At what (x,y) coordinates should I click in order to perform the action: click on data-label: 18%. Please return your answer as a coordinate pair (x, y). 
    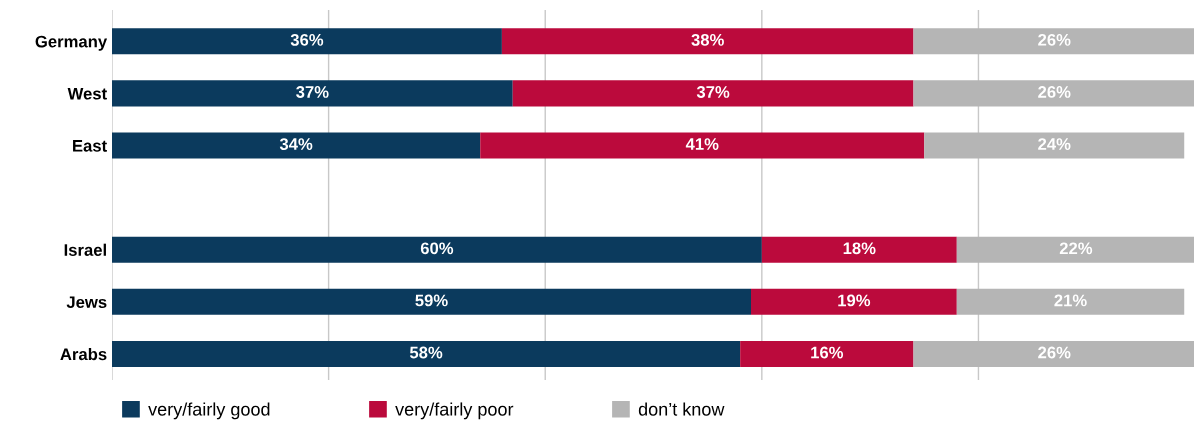
    Looking at the image, I should click on (859, 248).